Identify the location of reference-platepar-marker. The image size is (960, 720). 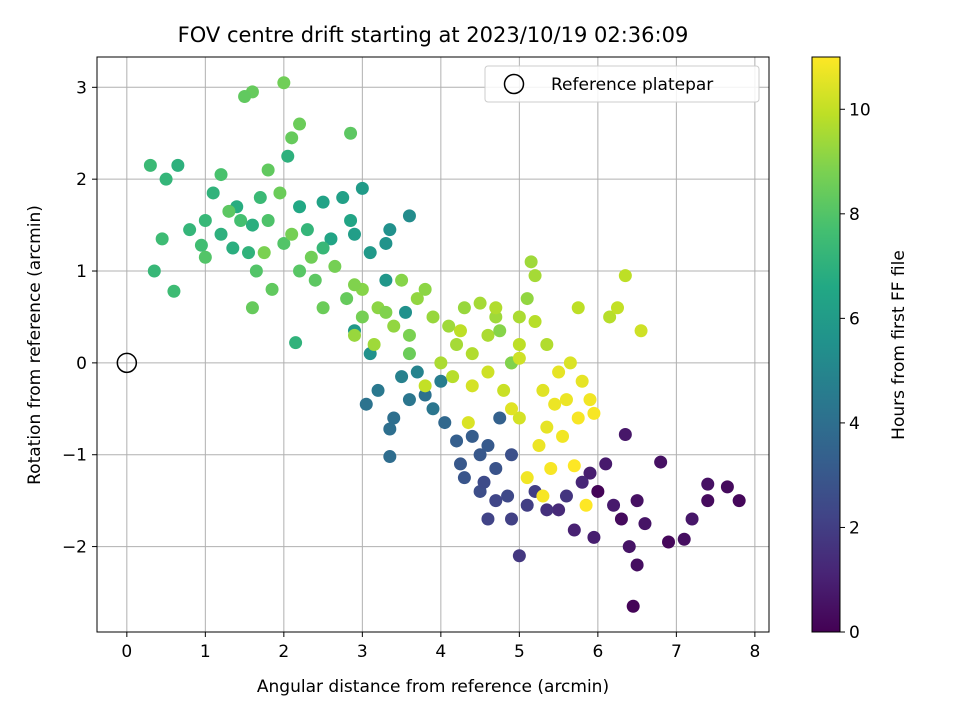
(127, 363).